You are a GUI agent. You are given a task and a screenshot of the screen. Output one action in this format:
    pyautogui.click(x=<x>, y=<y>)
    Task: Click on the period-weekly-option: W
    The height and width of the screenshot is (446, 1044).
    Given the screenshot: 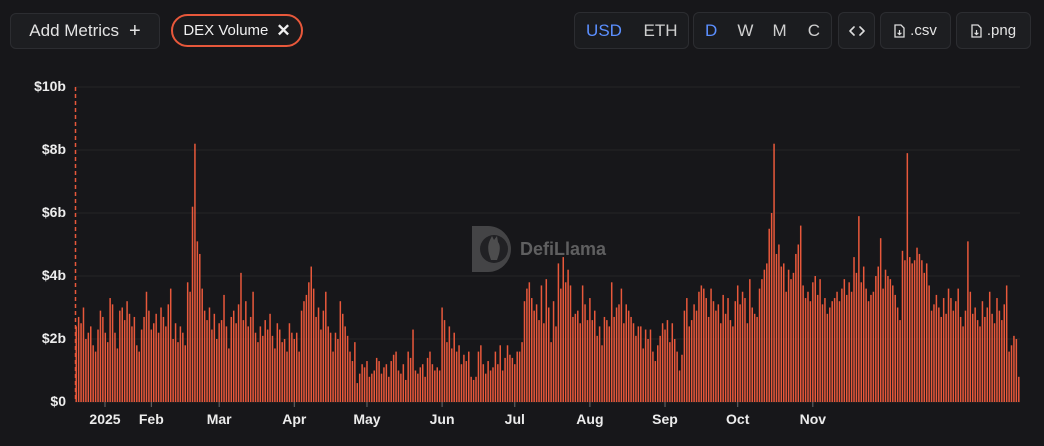 What is the action you would take?
    pyautogui.click(x=745, y=30)
    